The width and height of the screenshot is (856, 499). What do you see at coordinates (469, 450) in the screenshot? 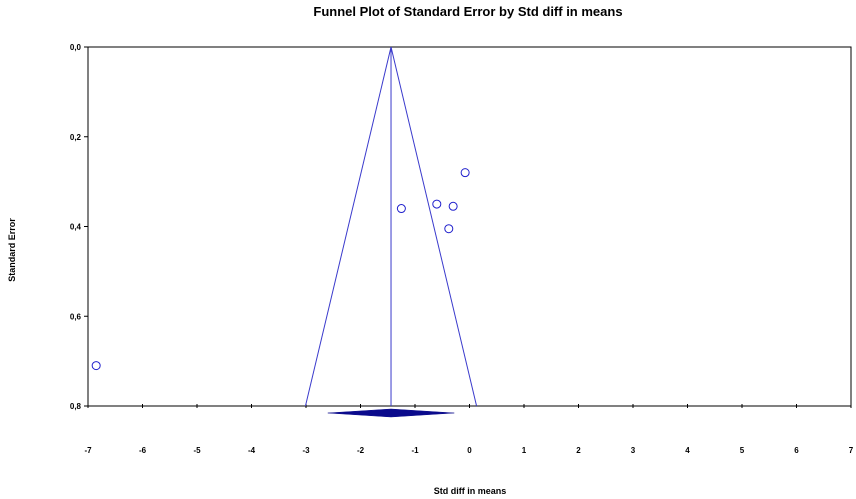
I see `x-tick-label: 0` at bounding box center [469, 450].